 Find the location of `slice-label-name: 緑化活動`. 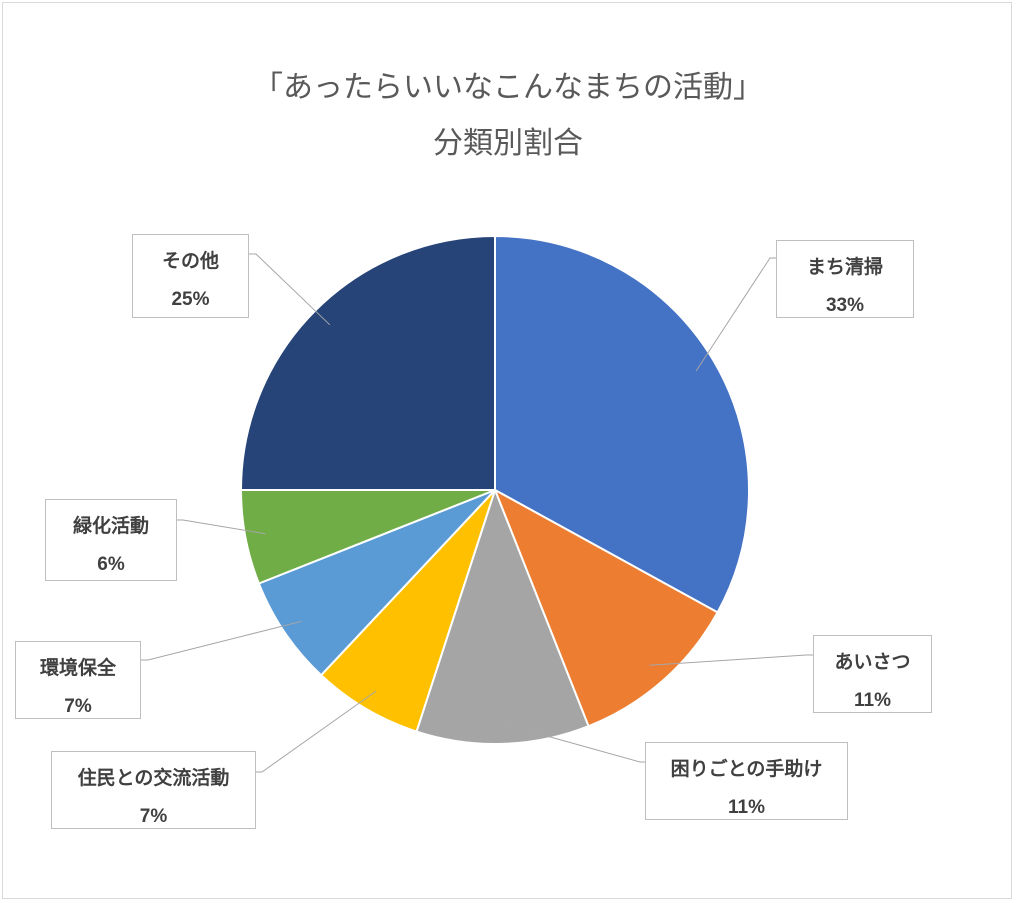

slice-label-name: 緑化活動 is located at coordinates (110, 526).